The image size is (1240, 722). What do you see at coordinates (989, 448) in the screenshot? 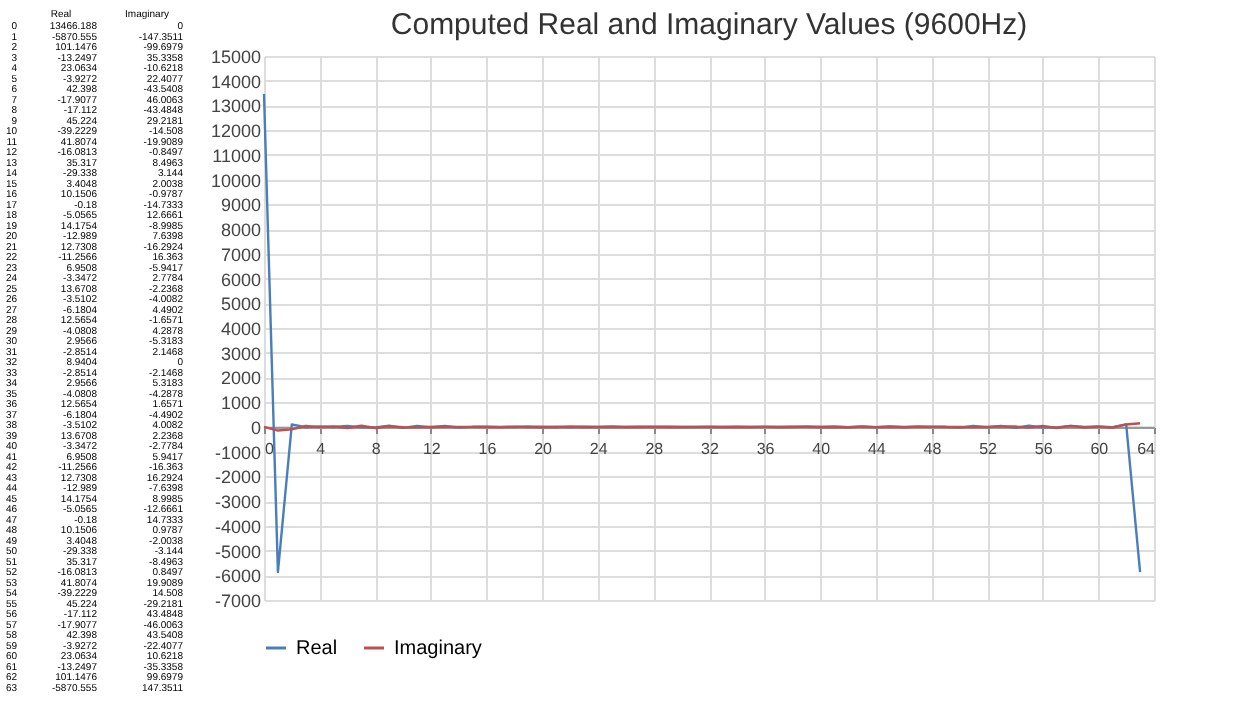
I see `x-tick-label: 52` at bounding box center [989, 448].